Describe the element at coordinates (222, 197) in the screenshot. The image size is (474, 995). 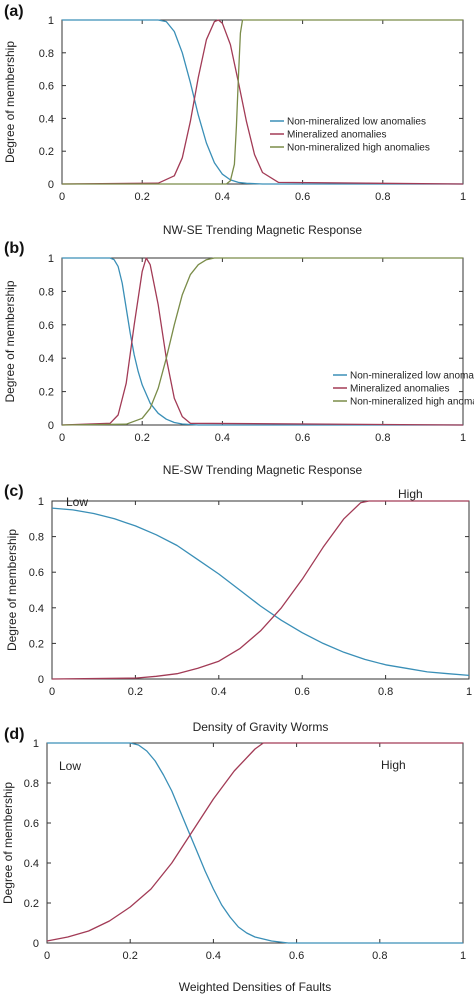
I see `panel-a-xtick-label: 0.4` at that location.